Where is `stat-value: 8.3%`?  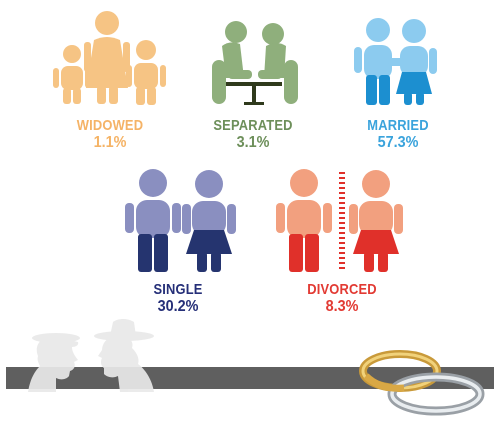 stat-value: 8.3% is located at coordinates (342, 306).